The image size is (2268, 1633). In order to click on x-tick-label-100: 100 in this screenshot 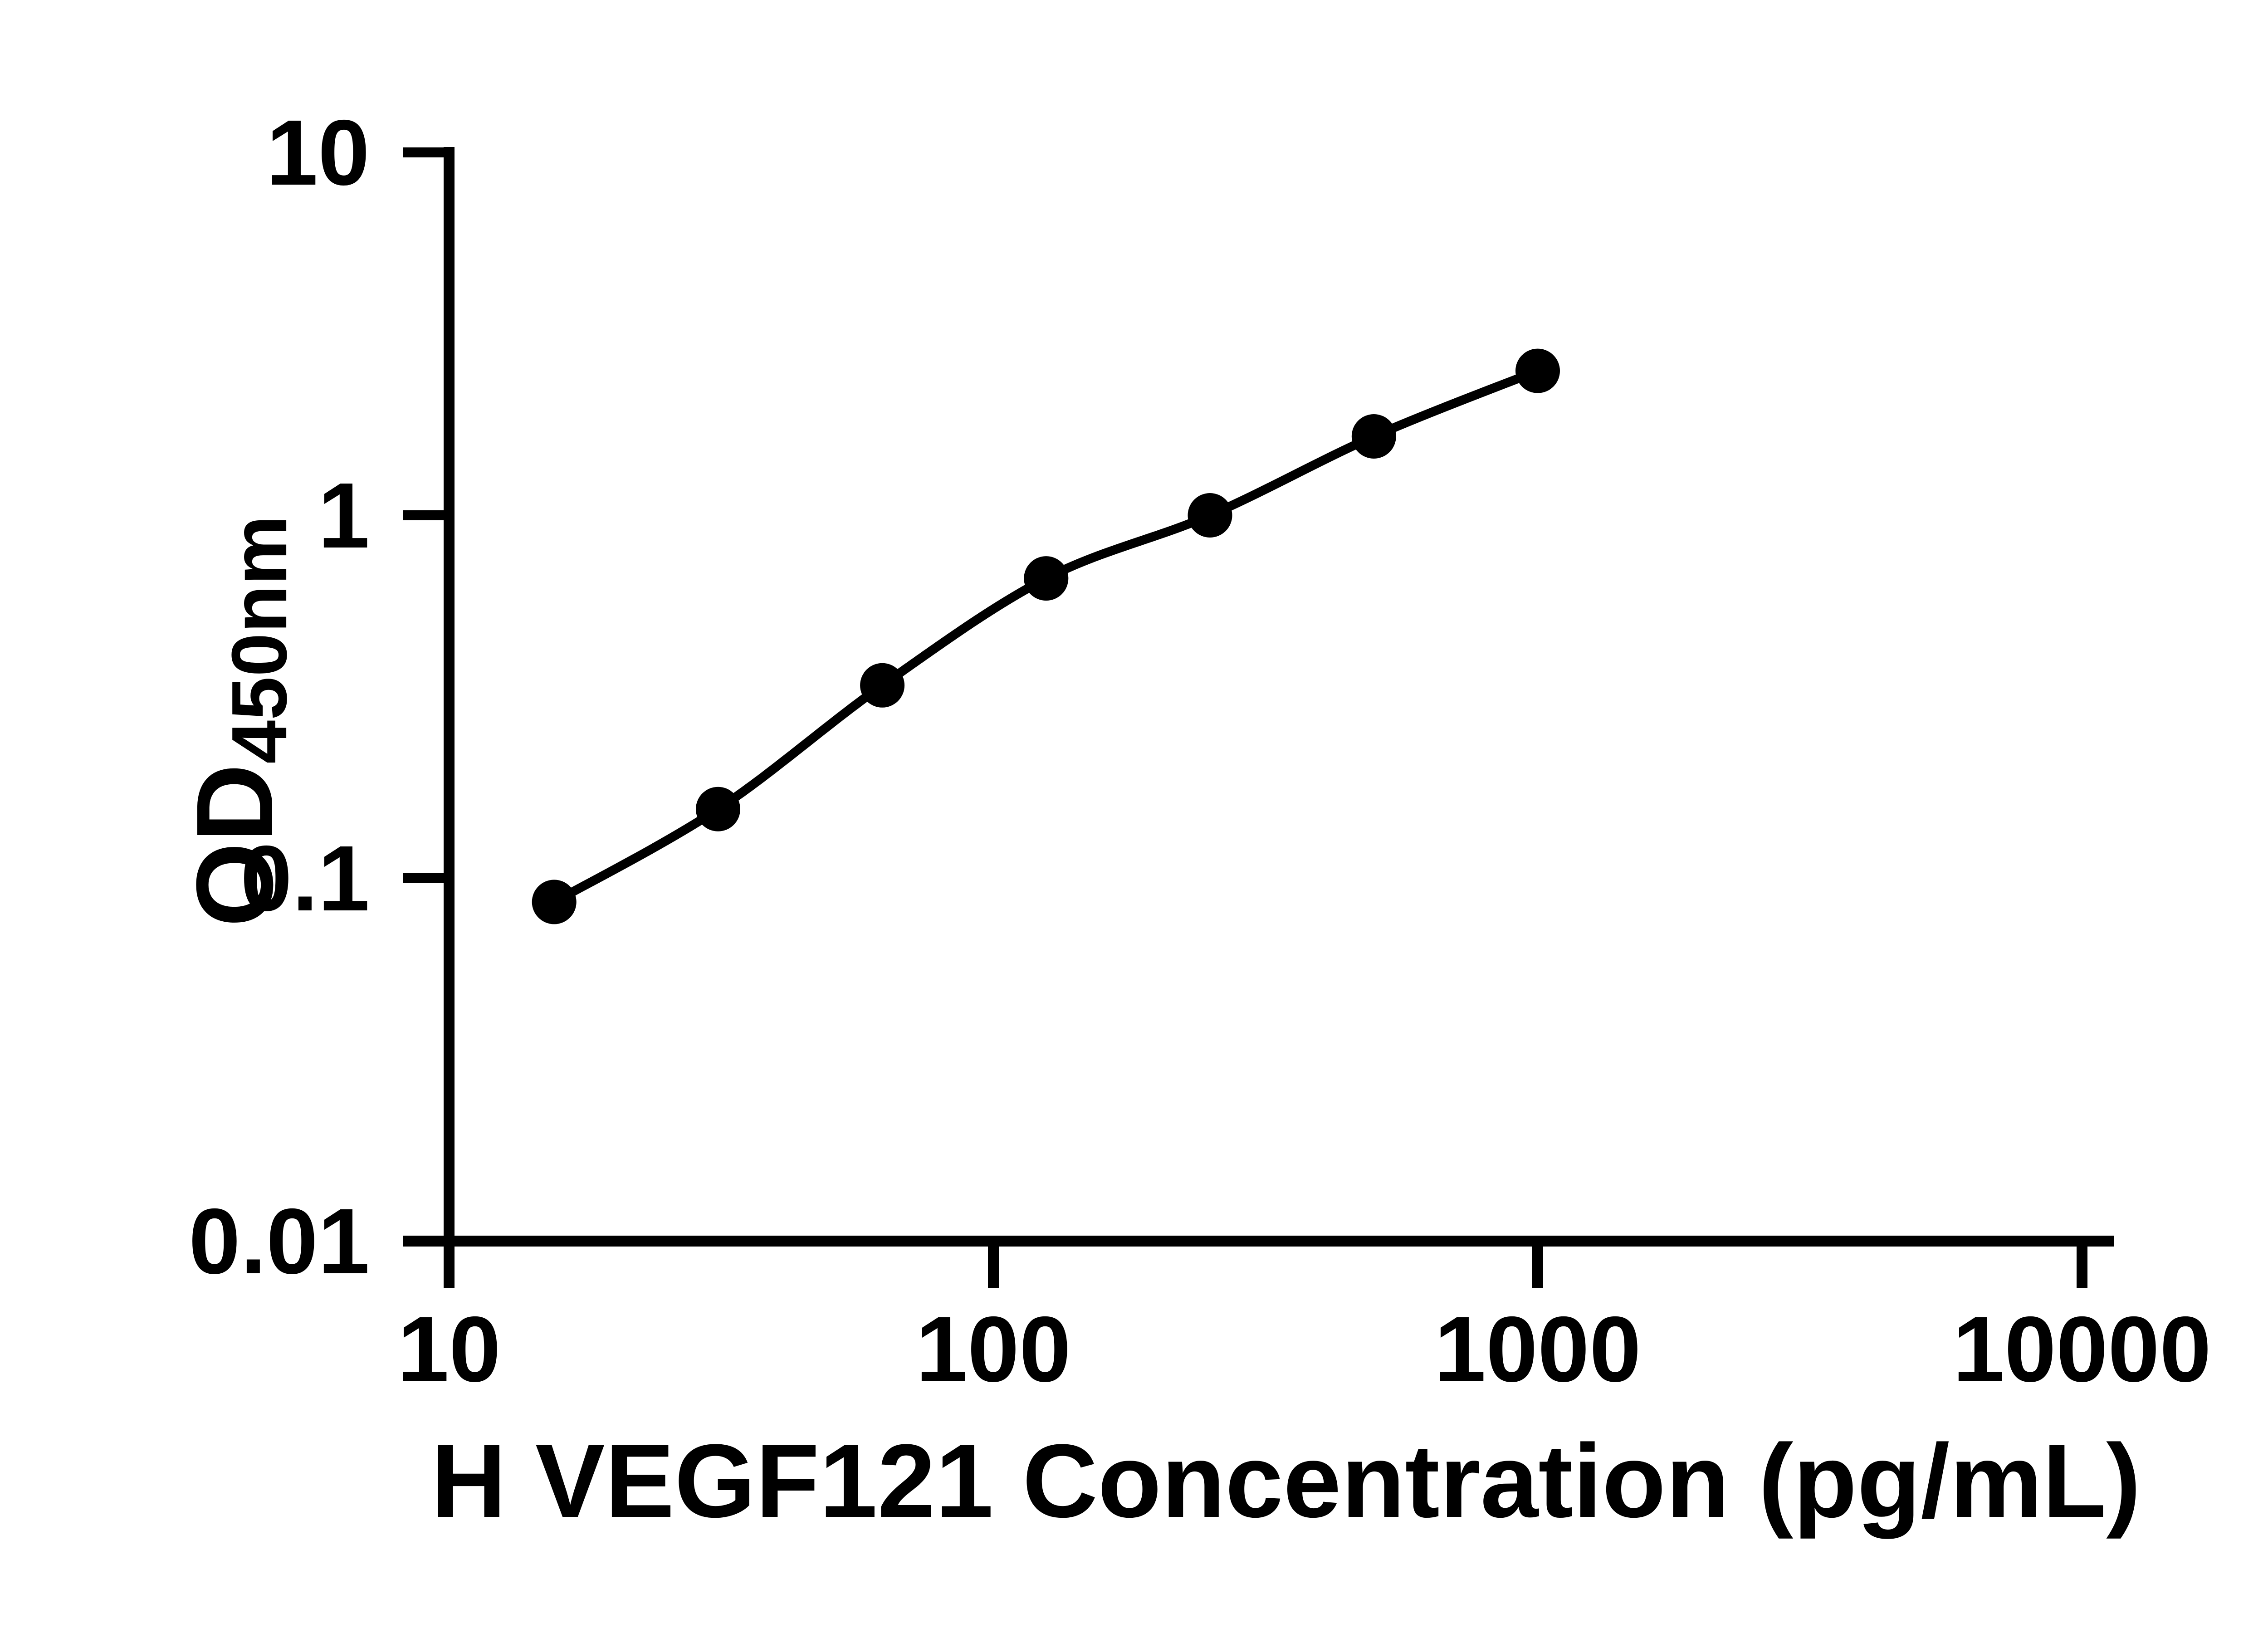, I will do `click(993, 1349)`.